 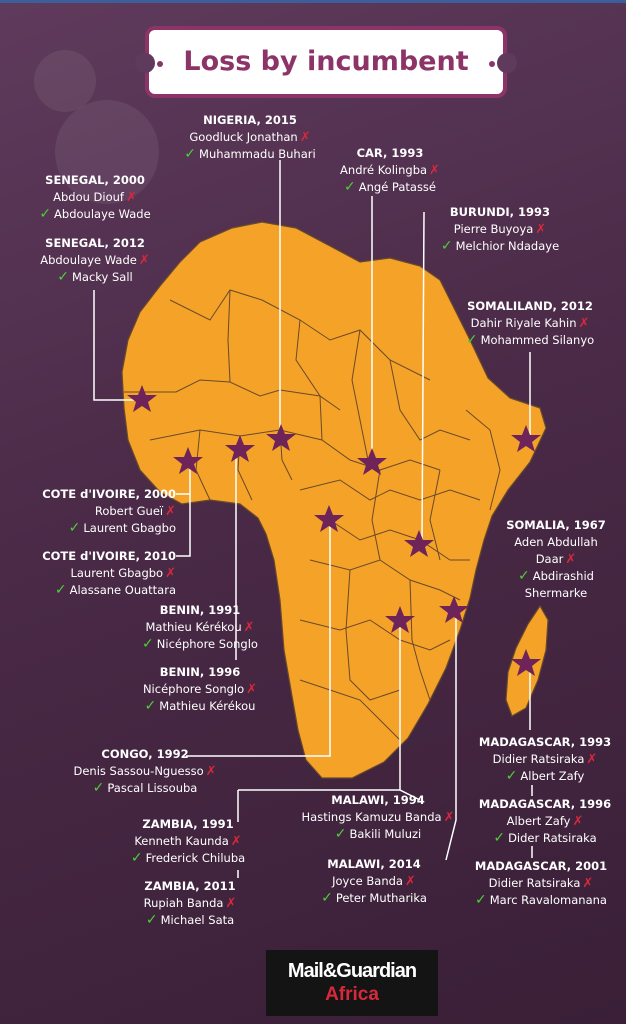 I want to click on winner-name: Dider Ratsiraka, so click(x=552, y=838).